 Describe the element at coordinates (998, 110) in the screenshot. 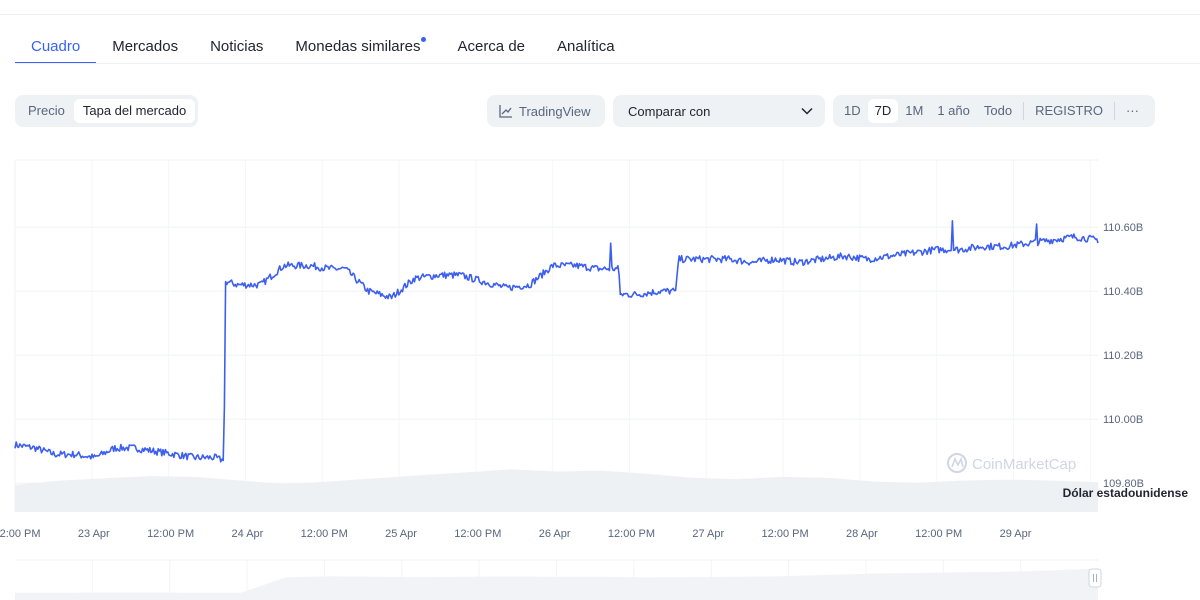

I see `range-all-option: Todo` at that location.